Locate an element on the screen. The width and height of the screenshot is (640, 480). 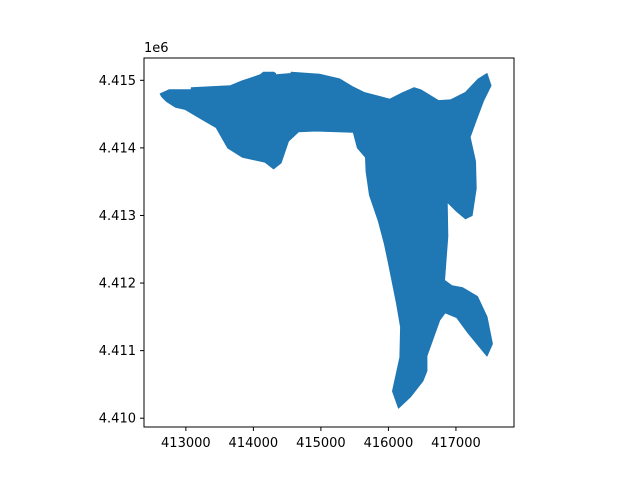
y-tick-label: 4.414 is located at coordinates (117, 148).